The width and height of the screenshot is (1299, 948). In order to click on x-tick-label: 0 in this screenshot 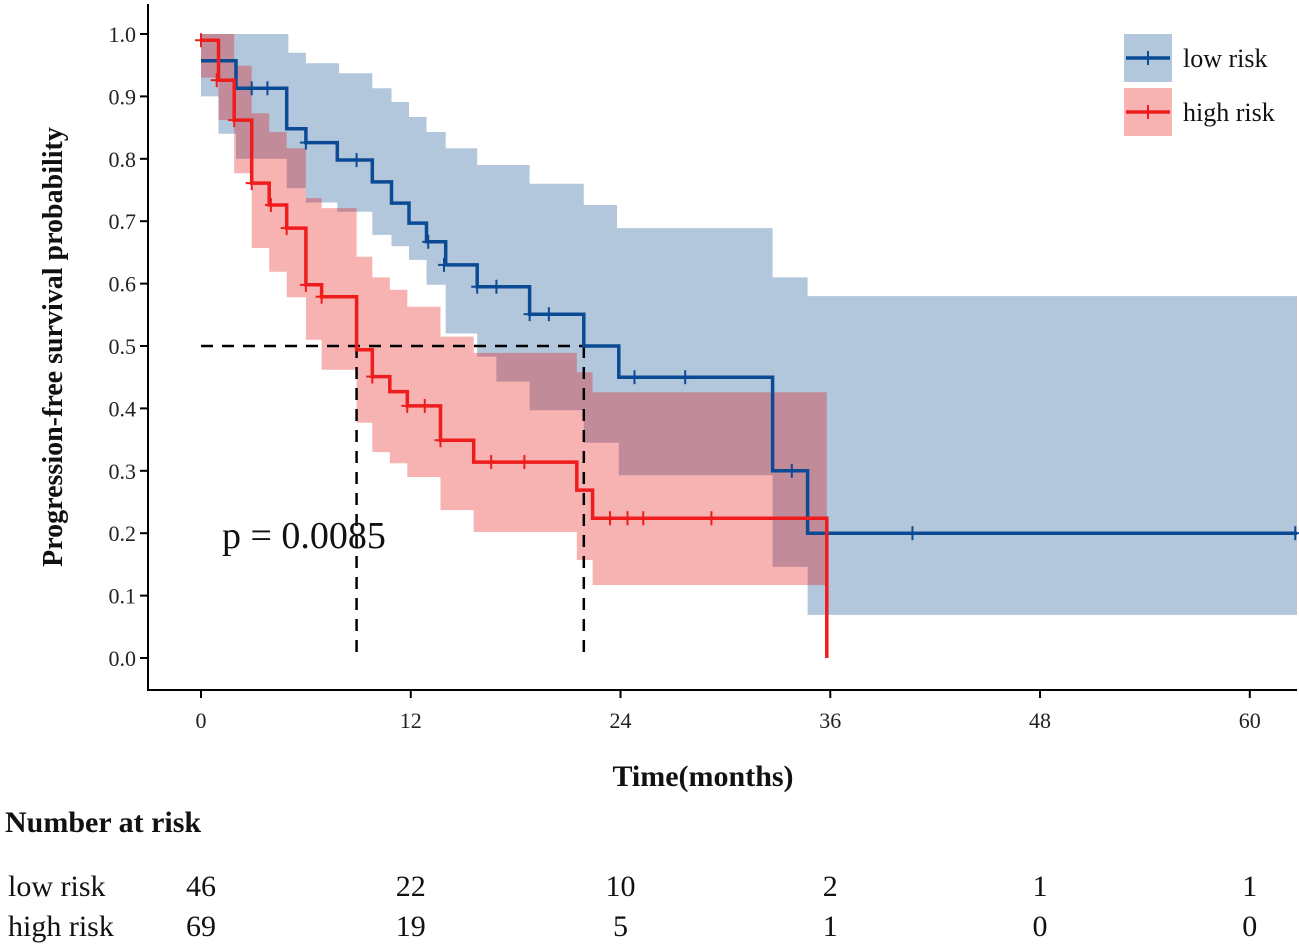, I will do `click(201, 720)`.